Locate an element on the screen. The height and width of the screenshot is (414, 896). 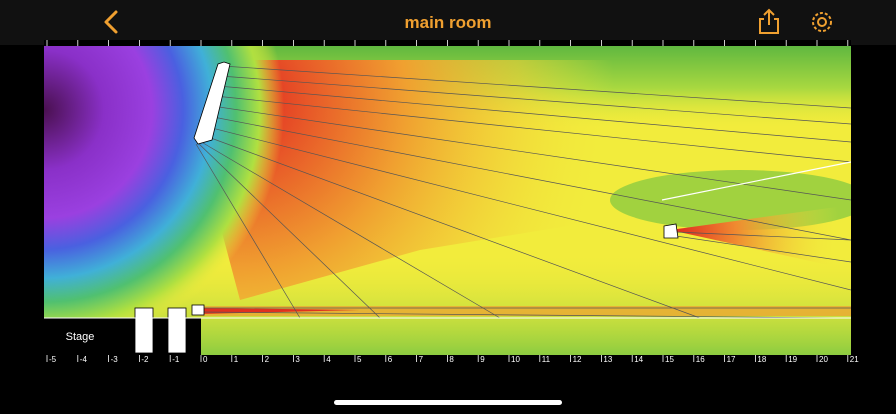
ruler-label: 15 is located at coordinates (669, 359).